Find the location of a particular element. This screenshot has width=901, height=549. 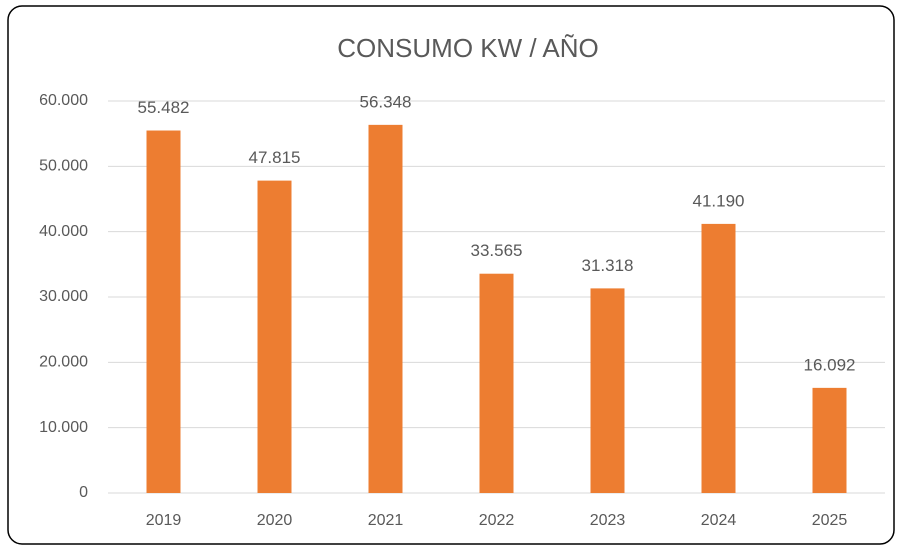

x-tick-label: 2021 is located at coordinates (386, 520).